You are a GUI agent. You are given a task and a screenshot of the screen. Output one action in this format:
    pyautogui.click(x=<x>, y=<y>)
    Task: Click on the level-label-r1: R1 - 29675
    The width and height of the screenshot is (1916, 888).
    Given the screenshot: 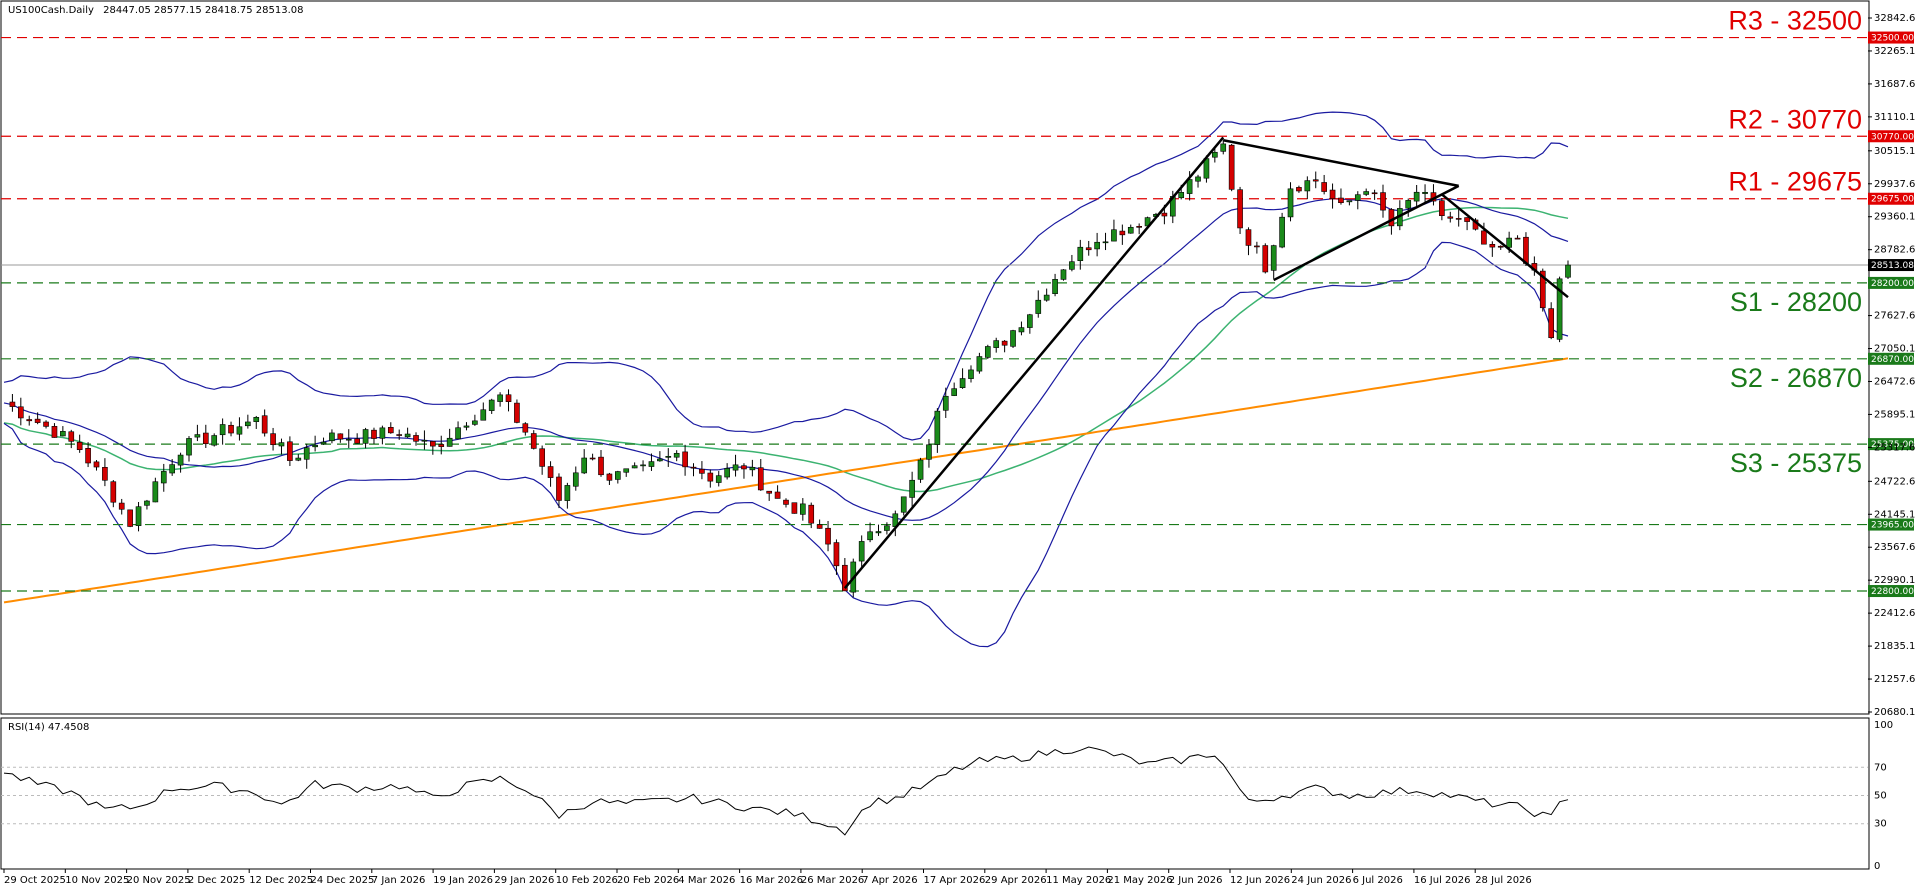 What is the action you would take?
    pyautogui.click(x=1795, y=182)
    